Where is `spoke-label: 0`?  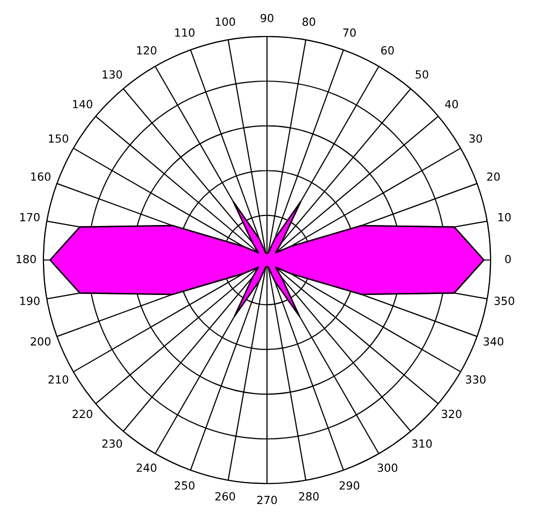
spoke-label: 0 is located at coordinates (508, 259).